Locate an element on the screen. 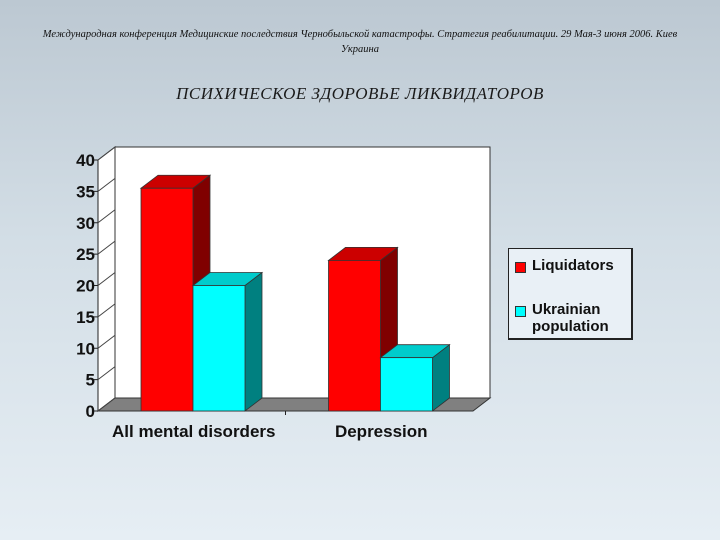 The height and width of the screenshot is (540, 720). legend-item-ukrainian: Ukrainian population is located at coordinates (573, 318).